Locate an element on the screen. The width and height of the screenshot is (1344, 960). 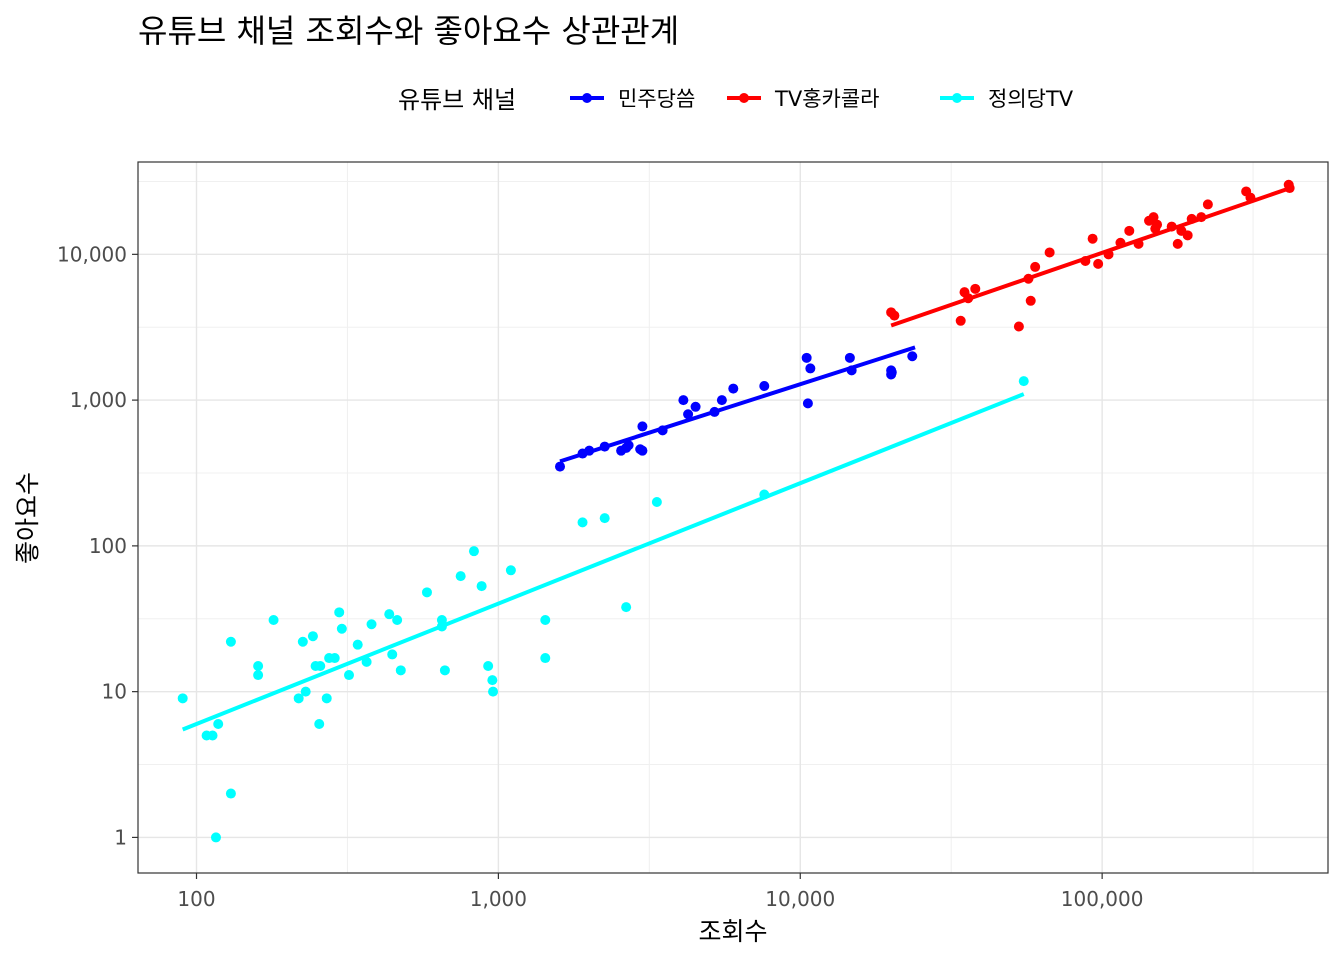
x-tick-label: 10,000 is located at coordinates (800, 899).